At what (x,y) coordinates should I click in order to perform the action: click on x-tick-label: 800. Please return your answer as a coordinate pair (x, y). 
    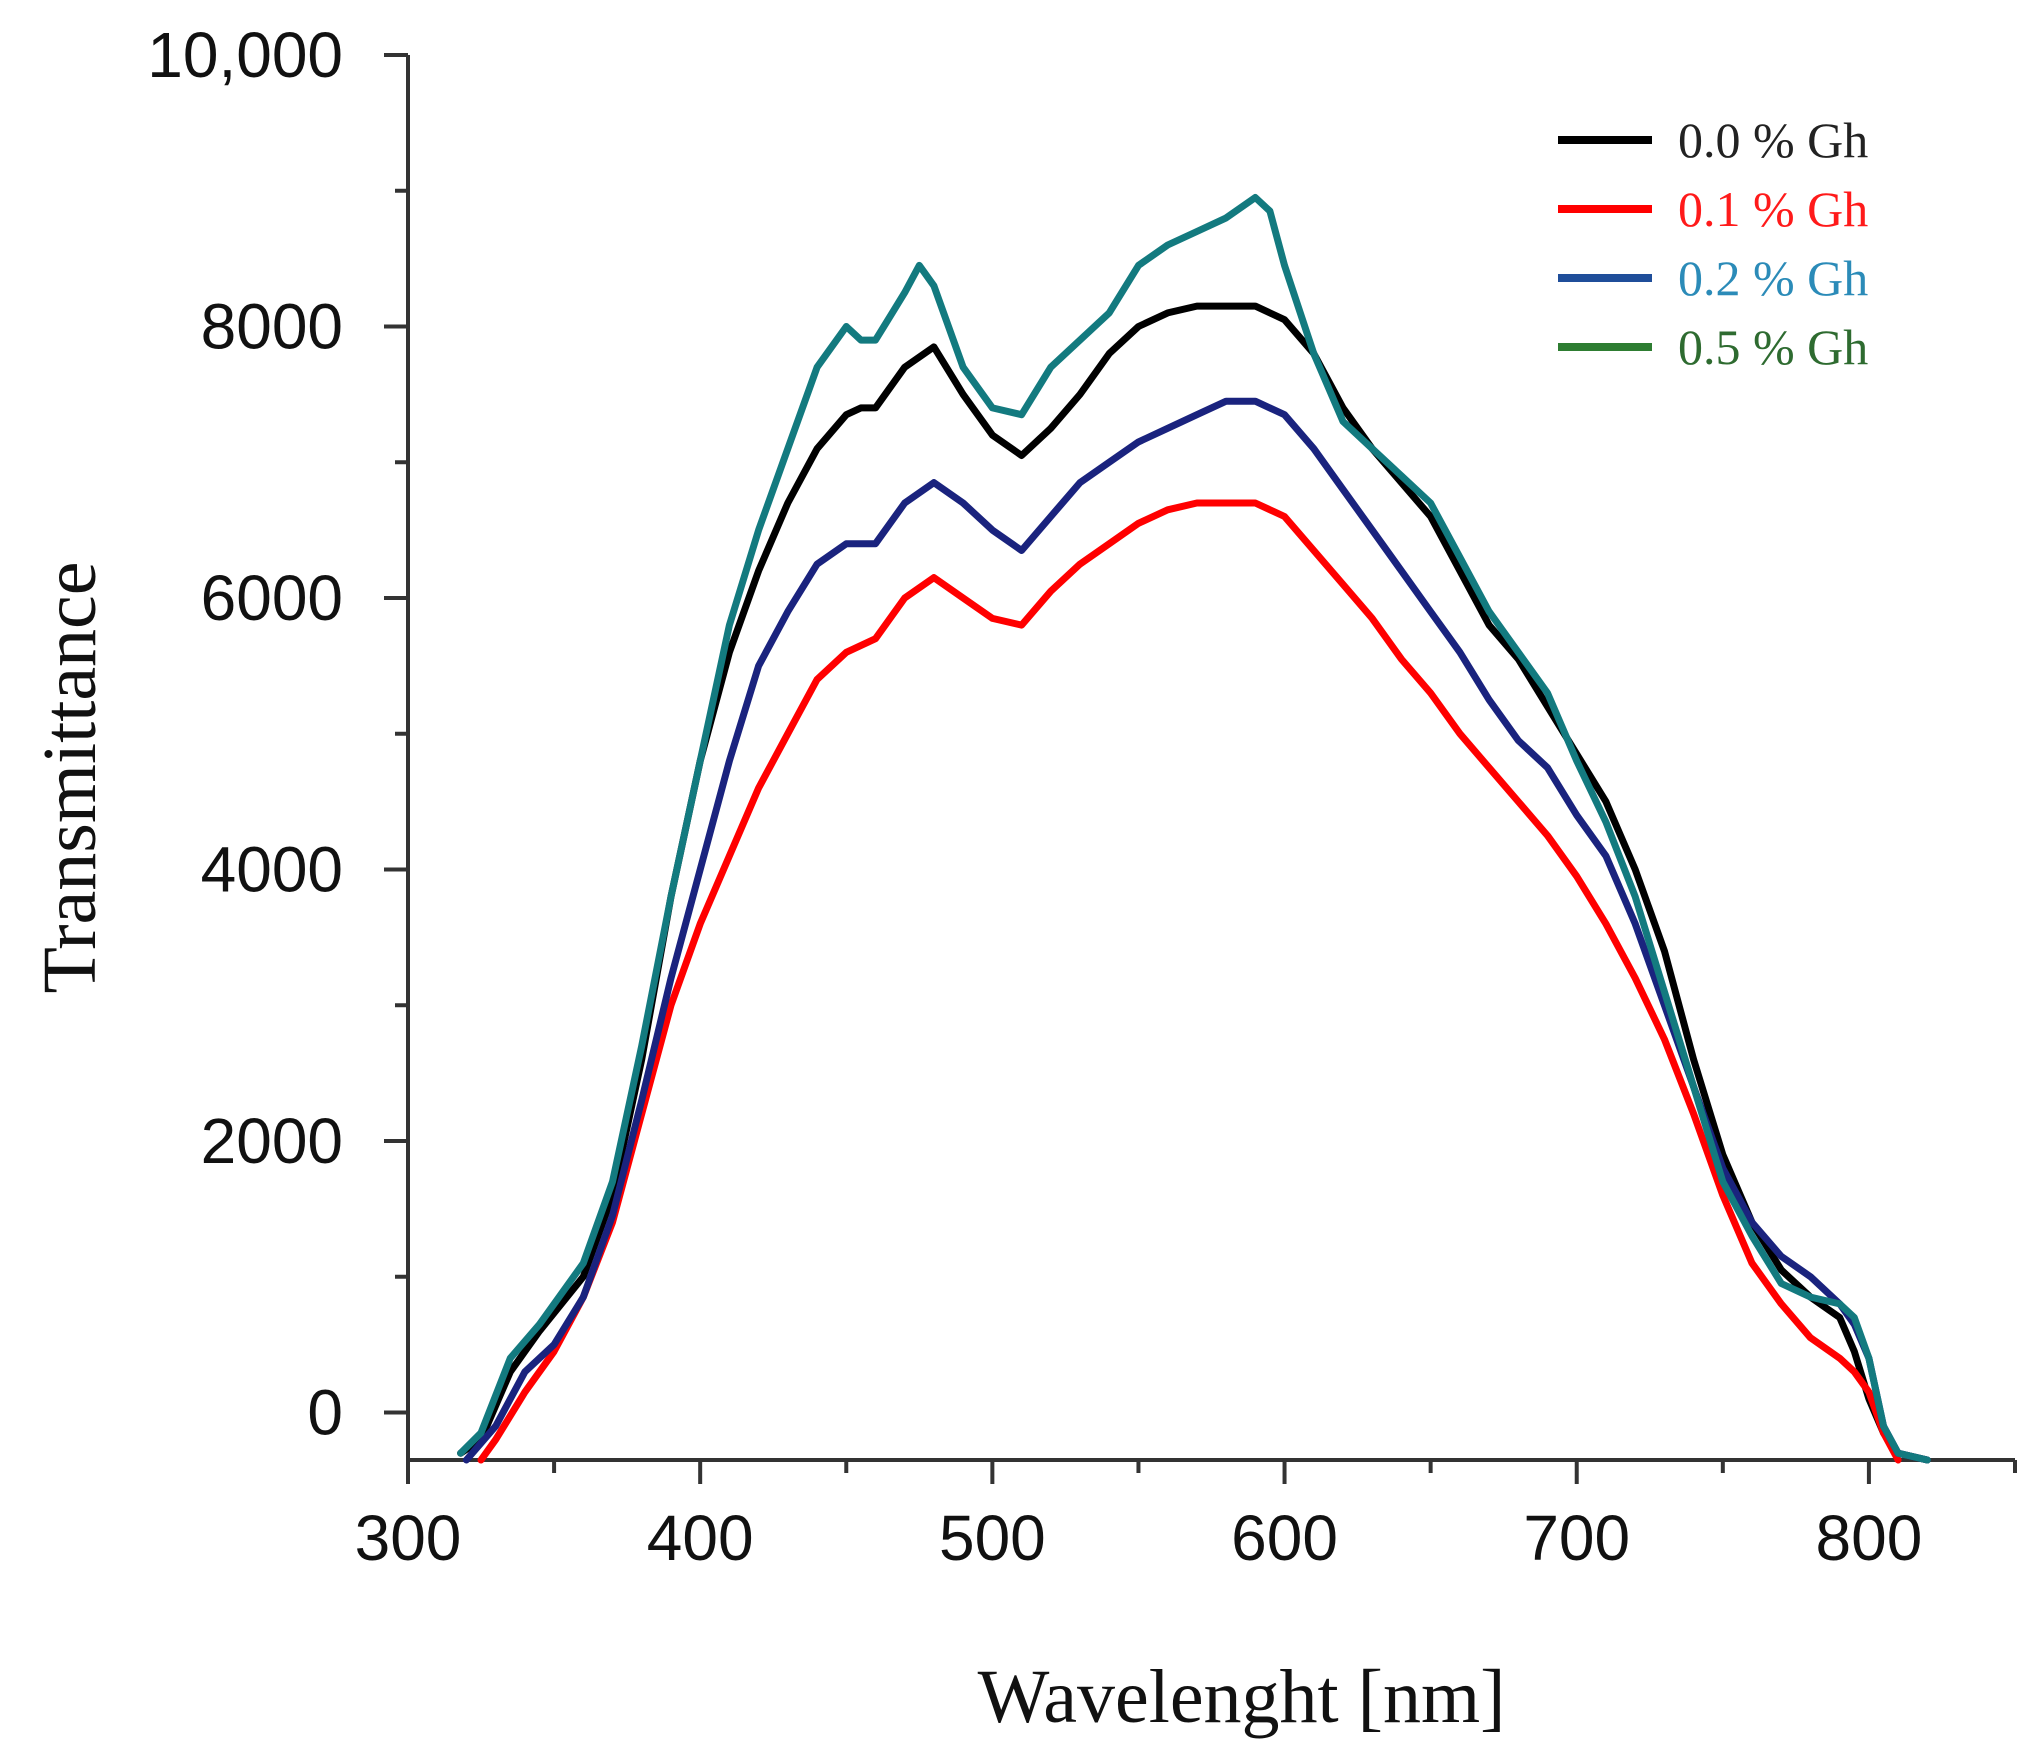
    Looking at the image, I should click on (1869, 1538).